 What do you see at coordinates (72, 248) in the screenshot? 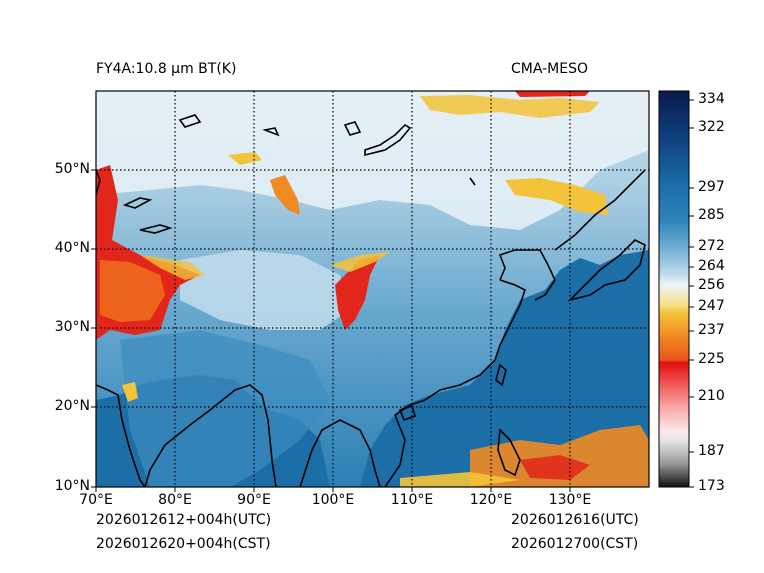
I see `lat-label-40: 40°N` at bounding box center [72, 248].